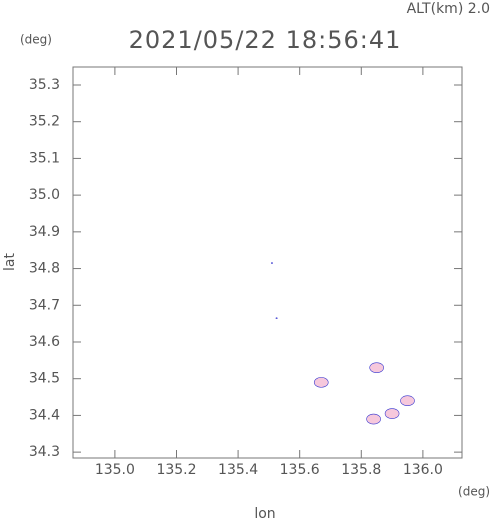  What do you see at coordinates (36, 40) in the screenshot?
I see `y-unit: (deg)` at bounding box center [36, 40].